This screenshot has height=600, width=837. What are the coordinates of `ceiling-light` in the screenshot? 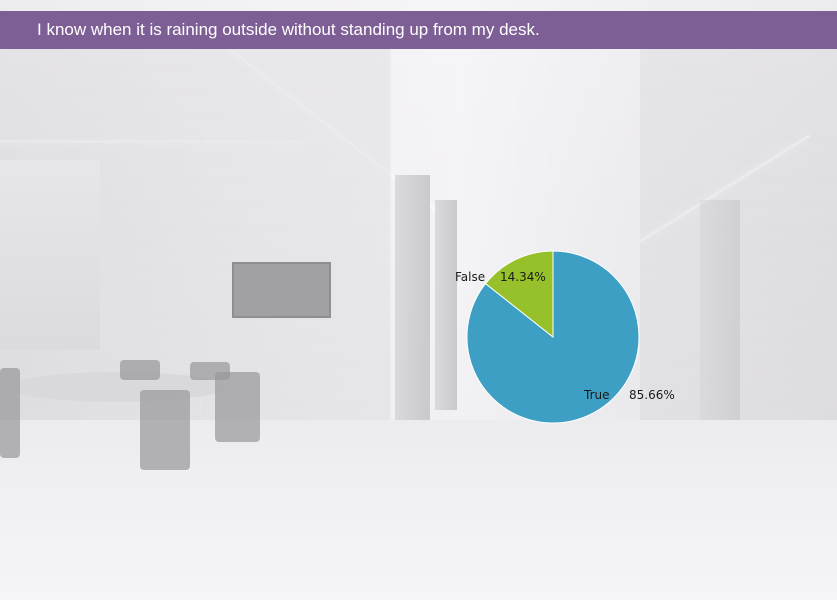 It's located at (150, 141).